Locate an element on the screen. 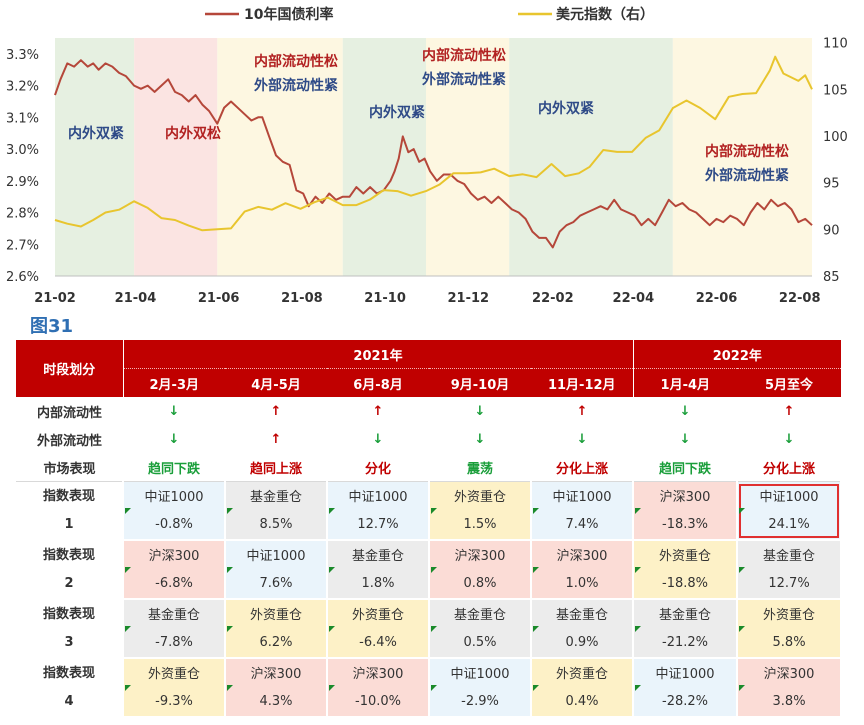 The height and width of the screenshot is (725, 864). y-left-tick-label: 2.8% is located at coordinates (22, 214).